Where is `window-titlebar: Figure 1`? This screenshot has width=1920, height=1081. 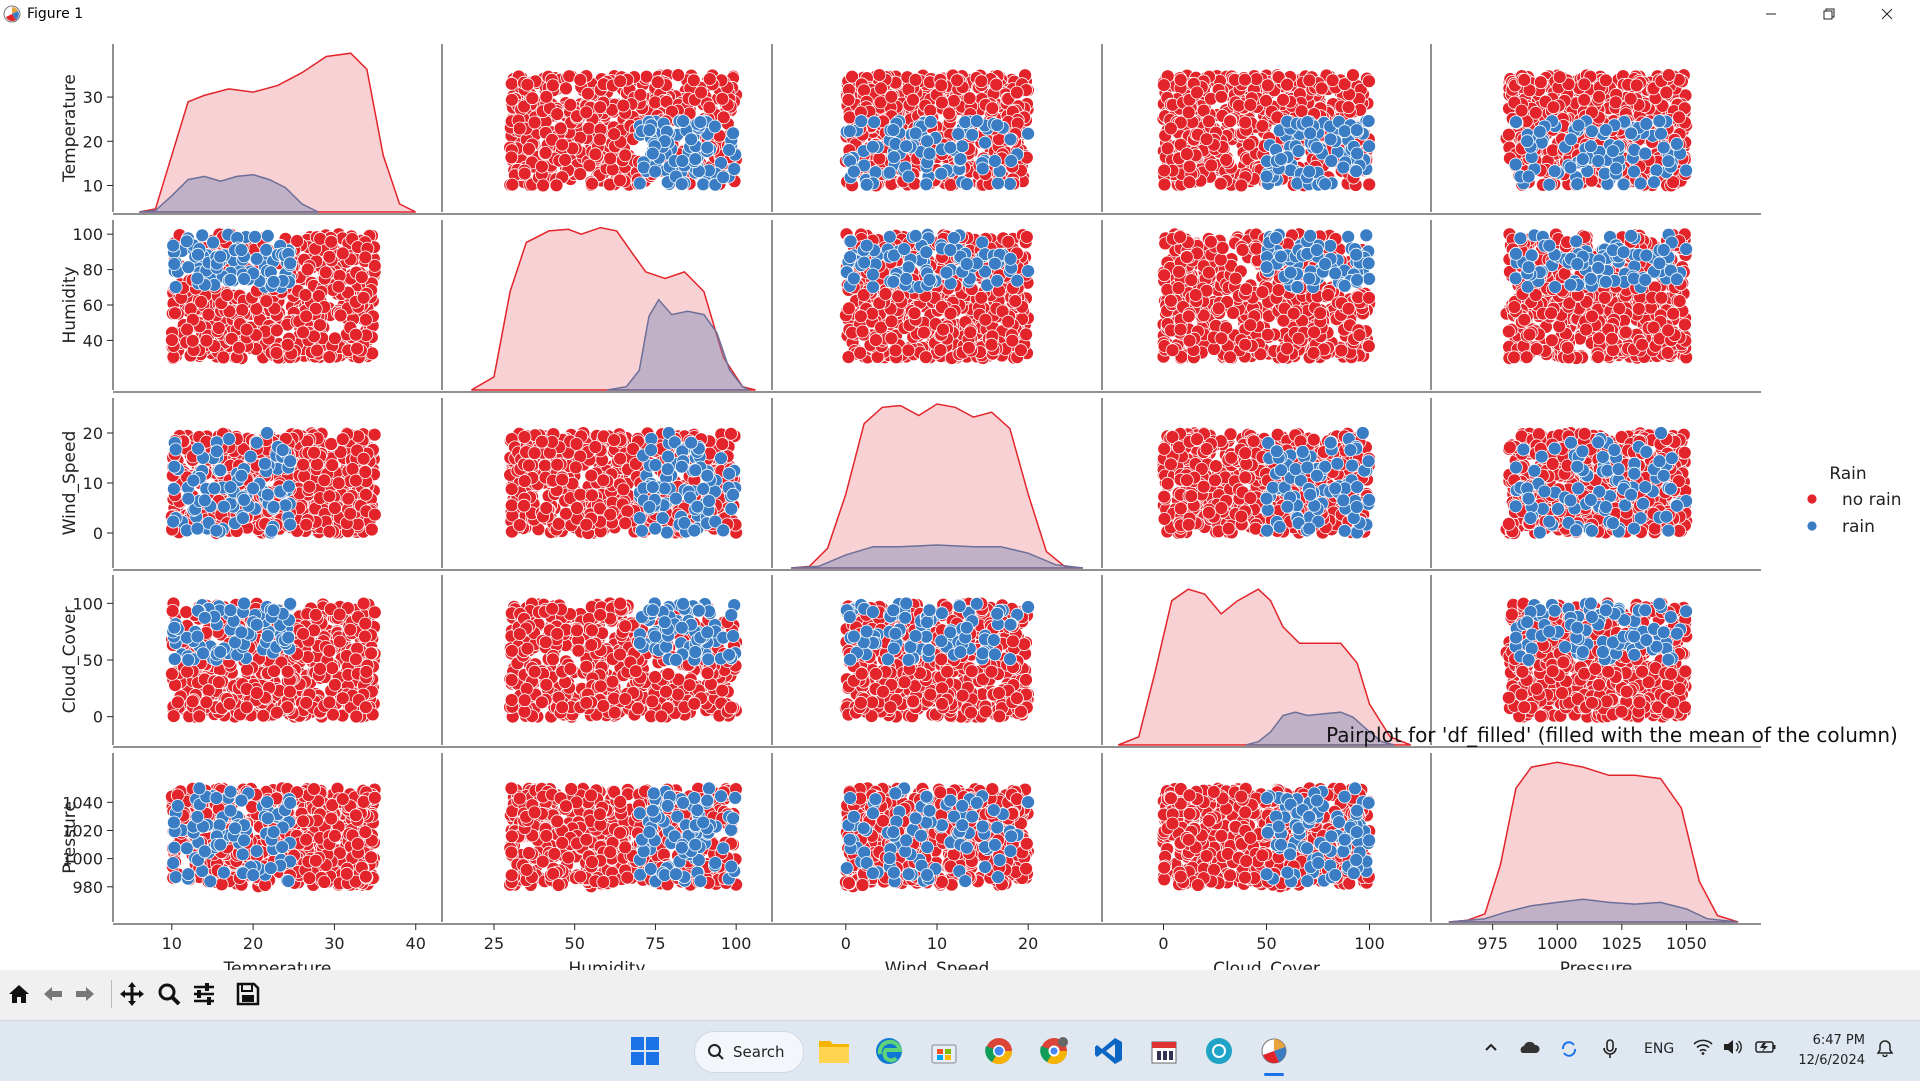 window-titlebar: Figure 1 is located at coordinates (960, 14).